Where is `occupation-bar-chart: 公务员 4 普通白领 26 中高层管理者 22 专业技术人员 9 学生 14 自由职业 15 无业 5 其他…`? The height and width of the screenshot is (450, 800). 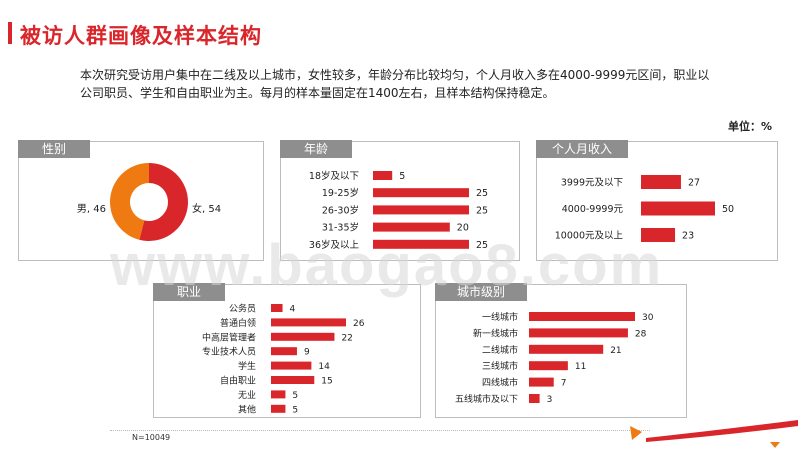
occupation-bar-chart: 公务员 4 普通白领 26 中高层管理者 22 专业技术人员 9 学生 14 自由职业 15 无业 5 其他… is located at coordinates (283, 359).